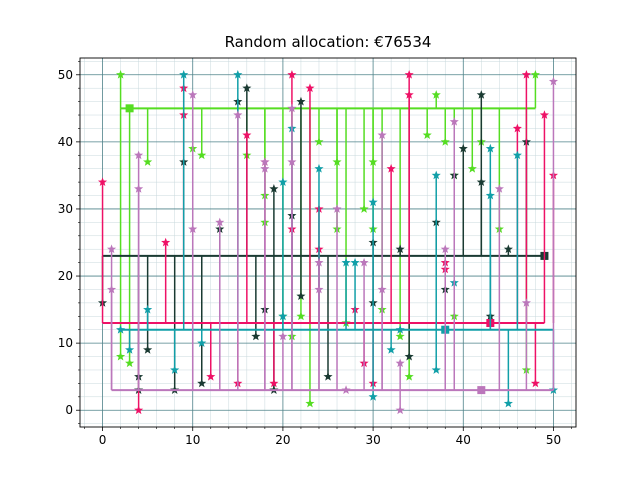 This screenshot has width=640, height=484. I want to click on y-tick-label: 40, so click(65, 142).